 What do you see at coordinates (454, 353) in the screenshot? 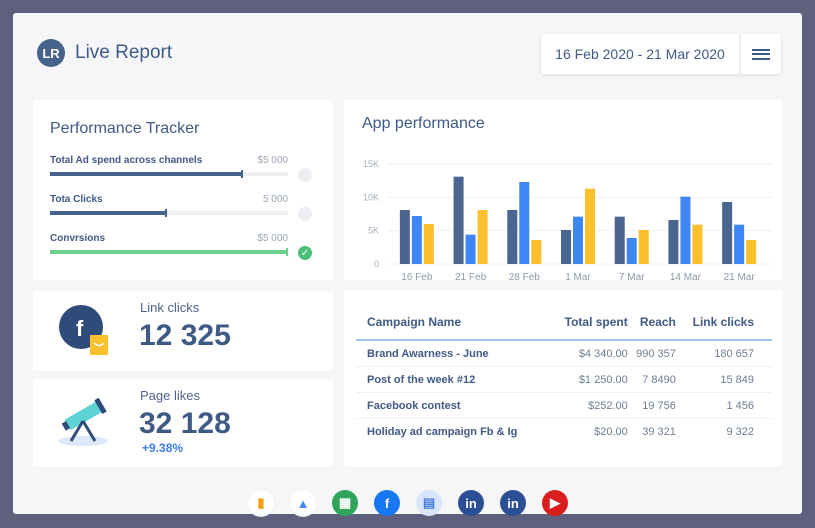
I see `table-cell: Brand Awarness - June` at bounding box center [454, 353].